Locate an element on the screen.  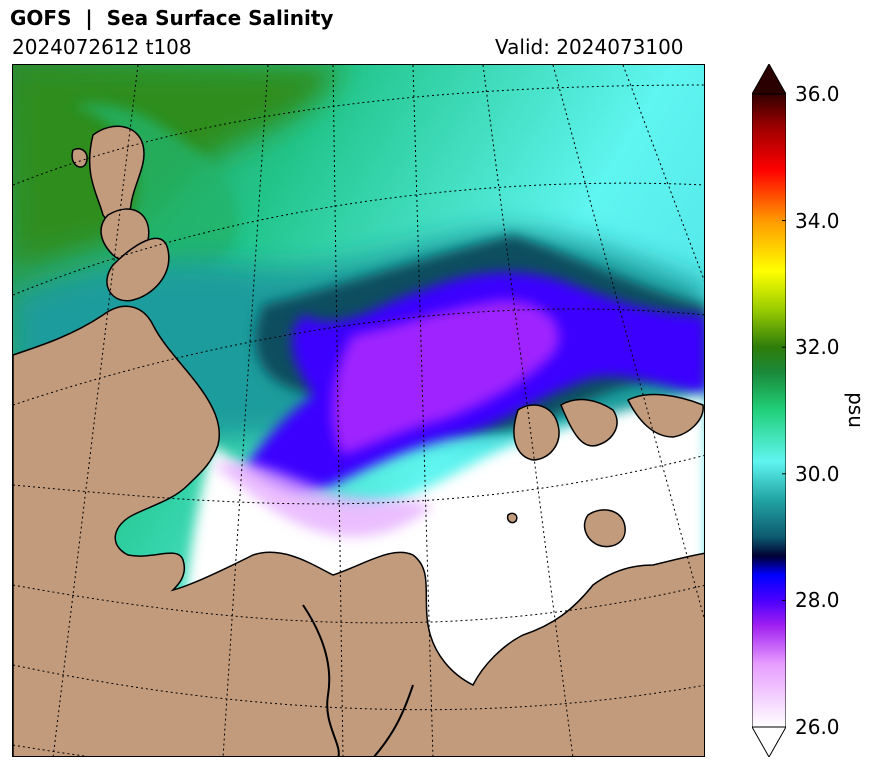
colorbar-tick-label: 34.0 is located at coordinates (817, 220).